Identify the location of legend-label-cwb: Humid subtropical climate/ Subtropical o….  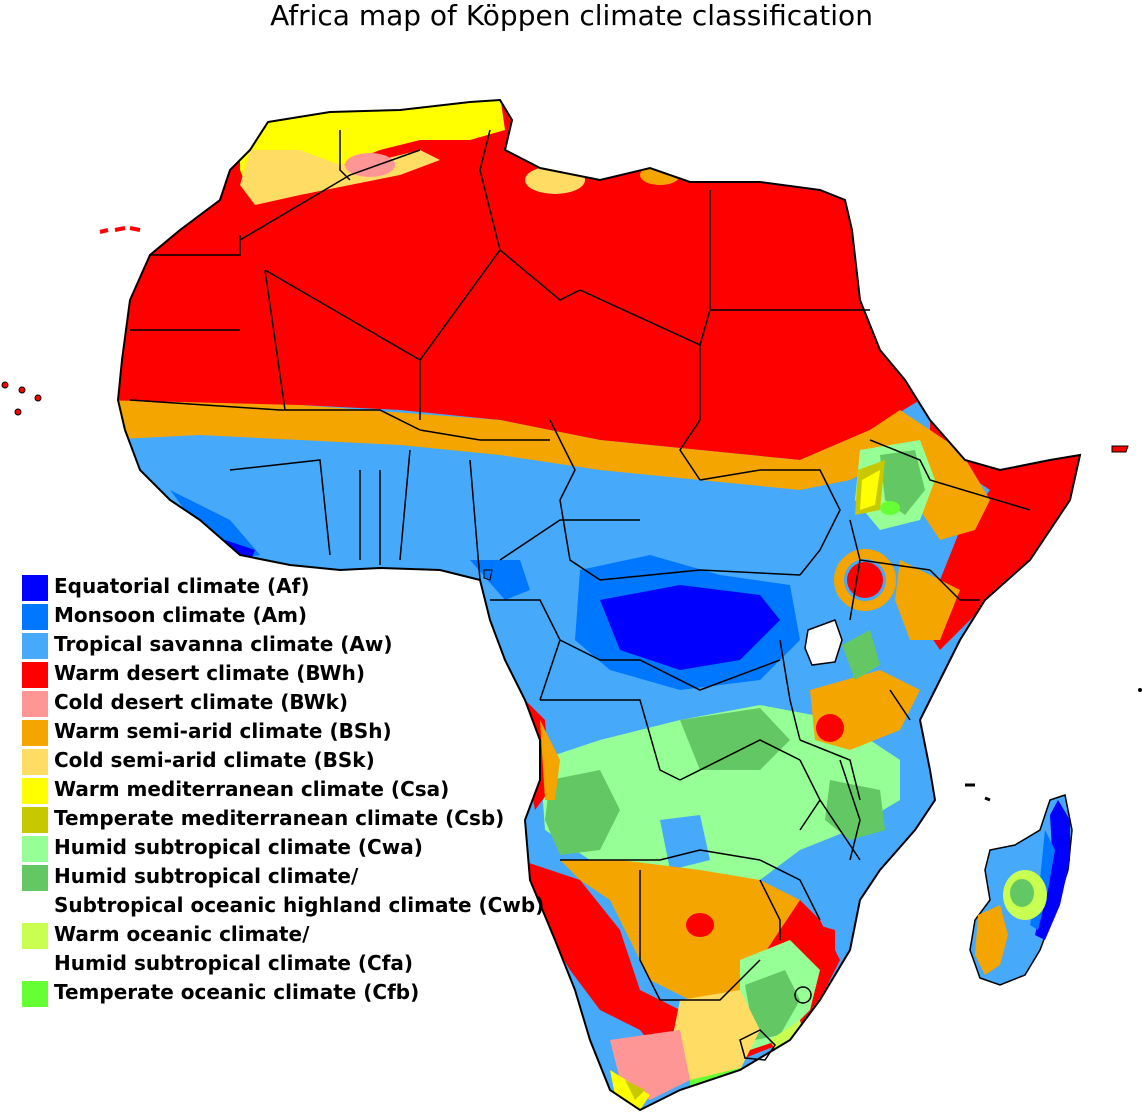
(299, 890).